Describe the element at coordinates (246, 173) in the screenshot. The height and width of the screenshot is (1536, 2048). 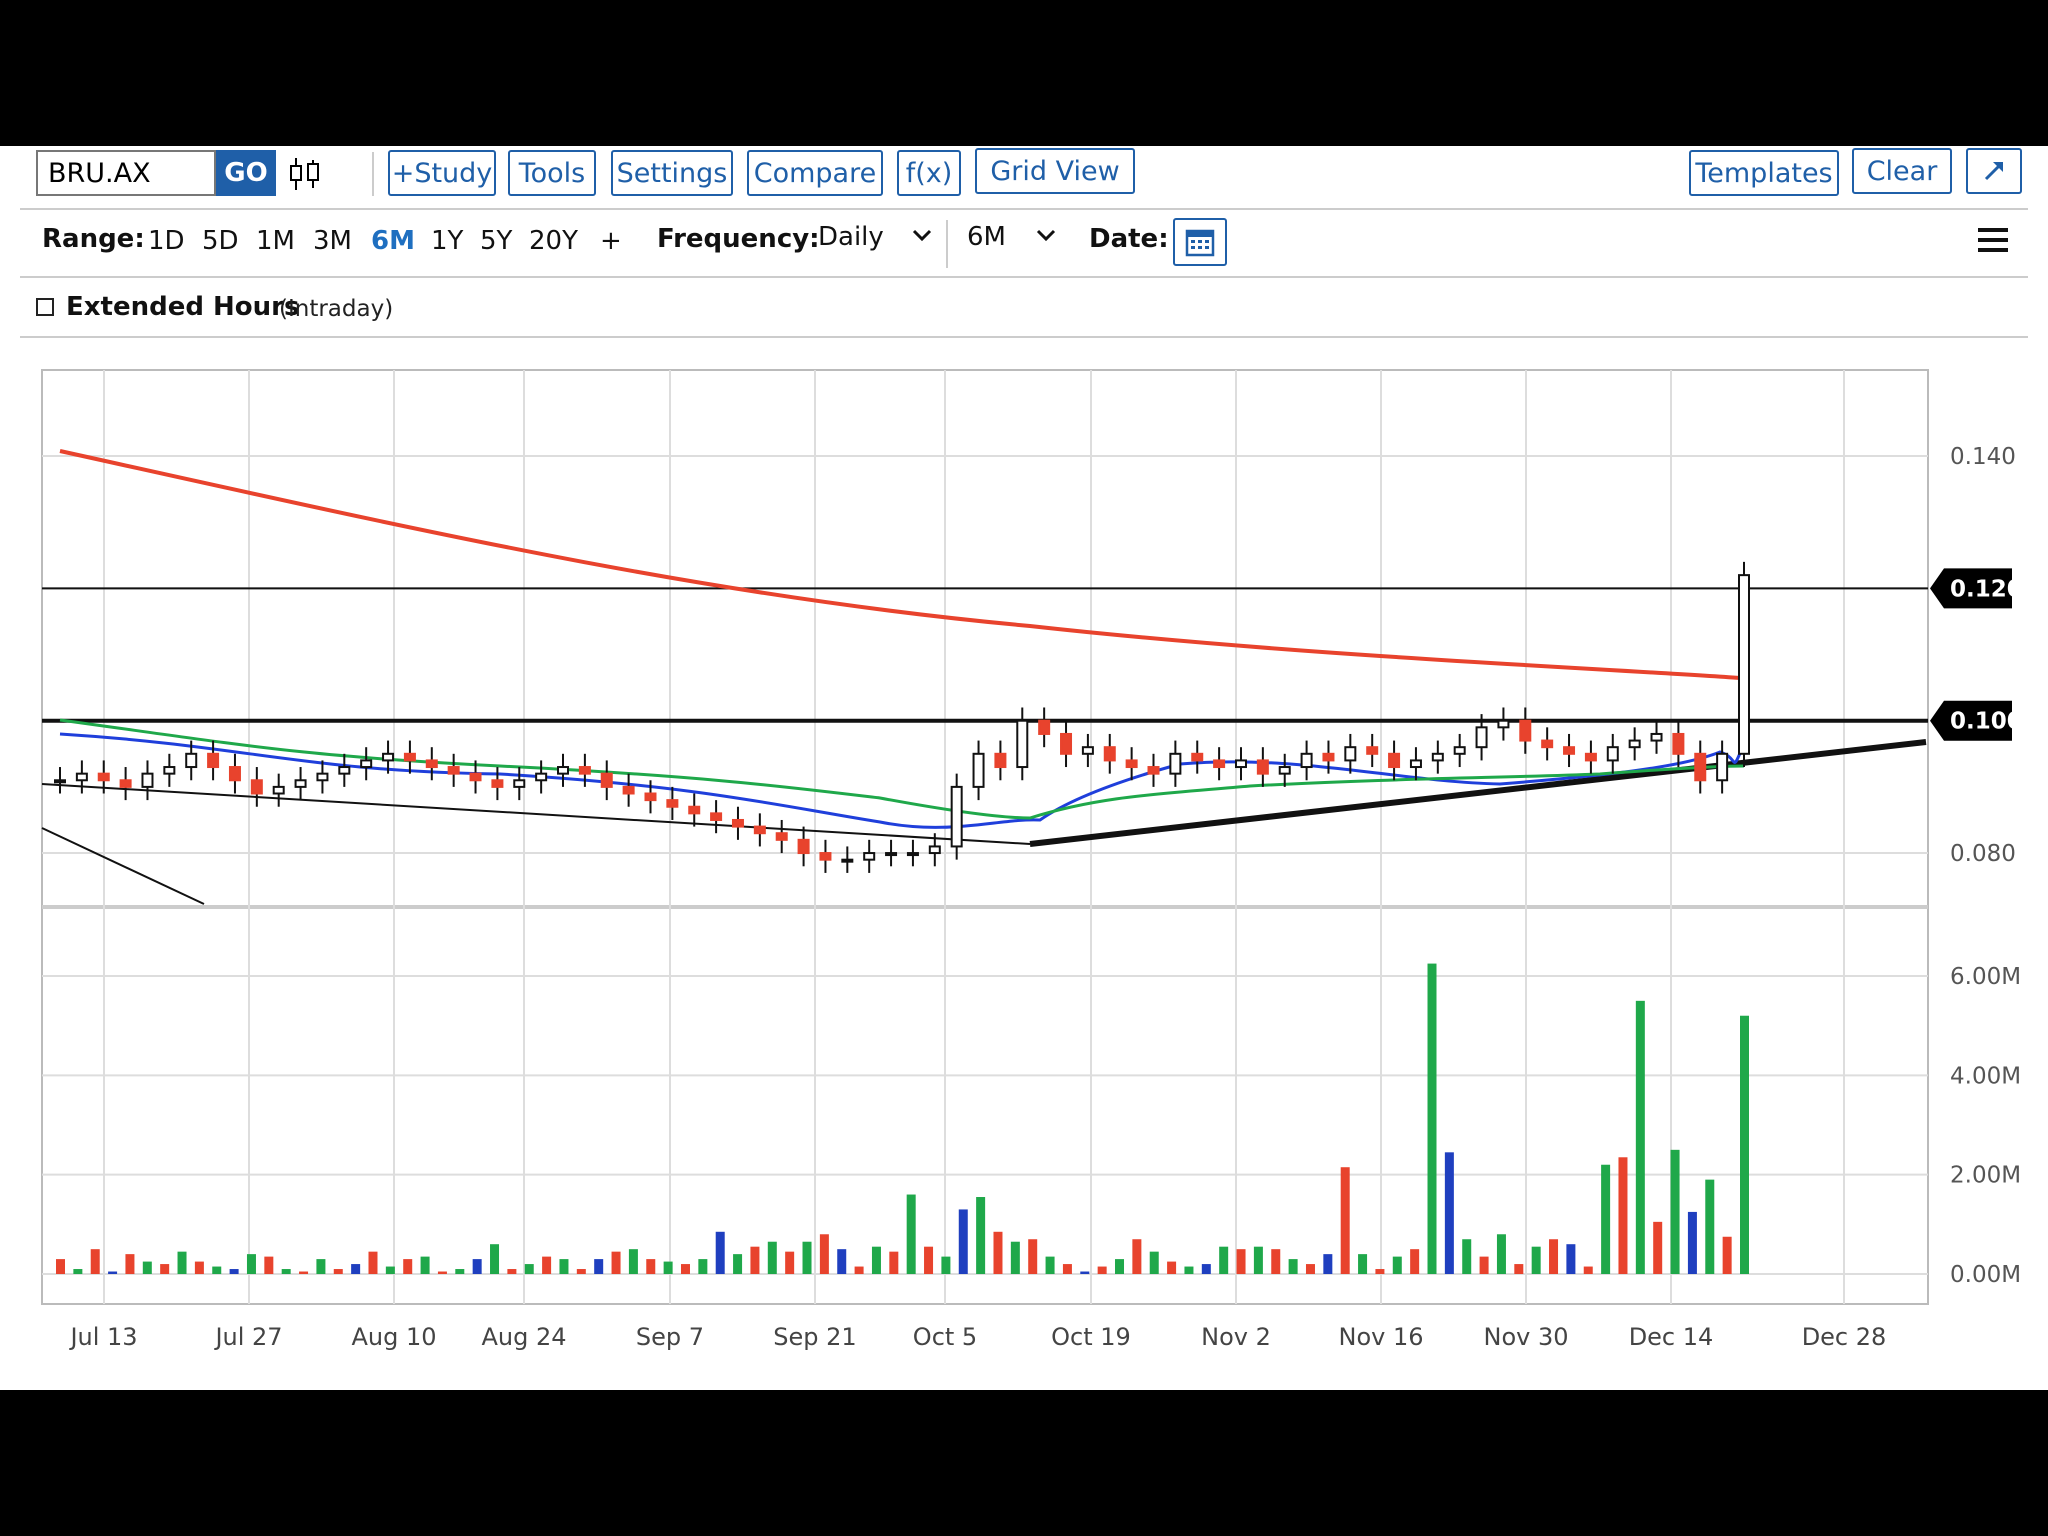
I see `go-button: GO` at that location.